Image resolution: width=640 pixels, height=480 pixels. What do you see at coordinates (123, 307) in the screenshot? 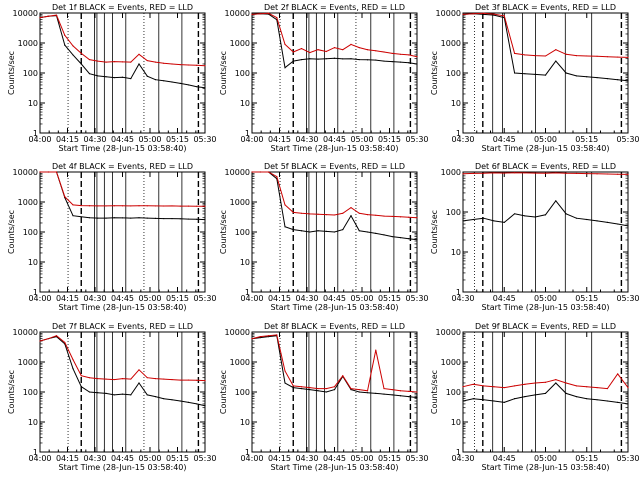
I see `x-axis-label: Start Time (28-Jun-15 03:58:40)` at bounding box center [123, 307].